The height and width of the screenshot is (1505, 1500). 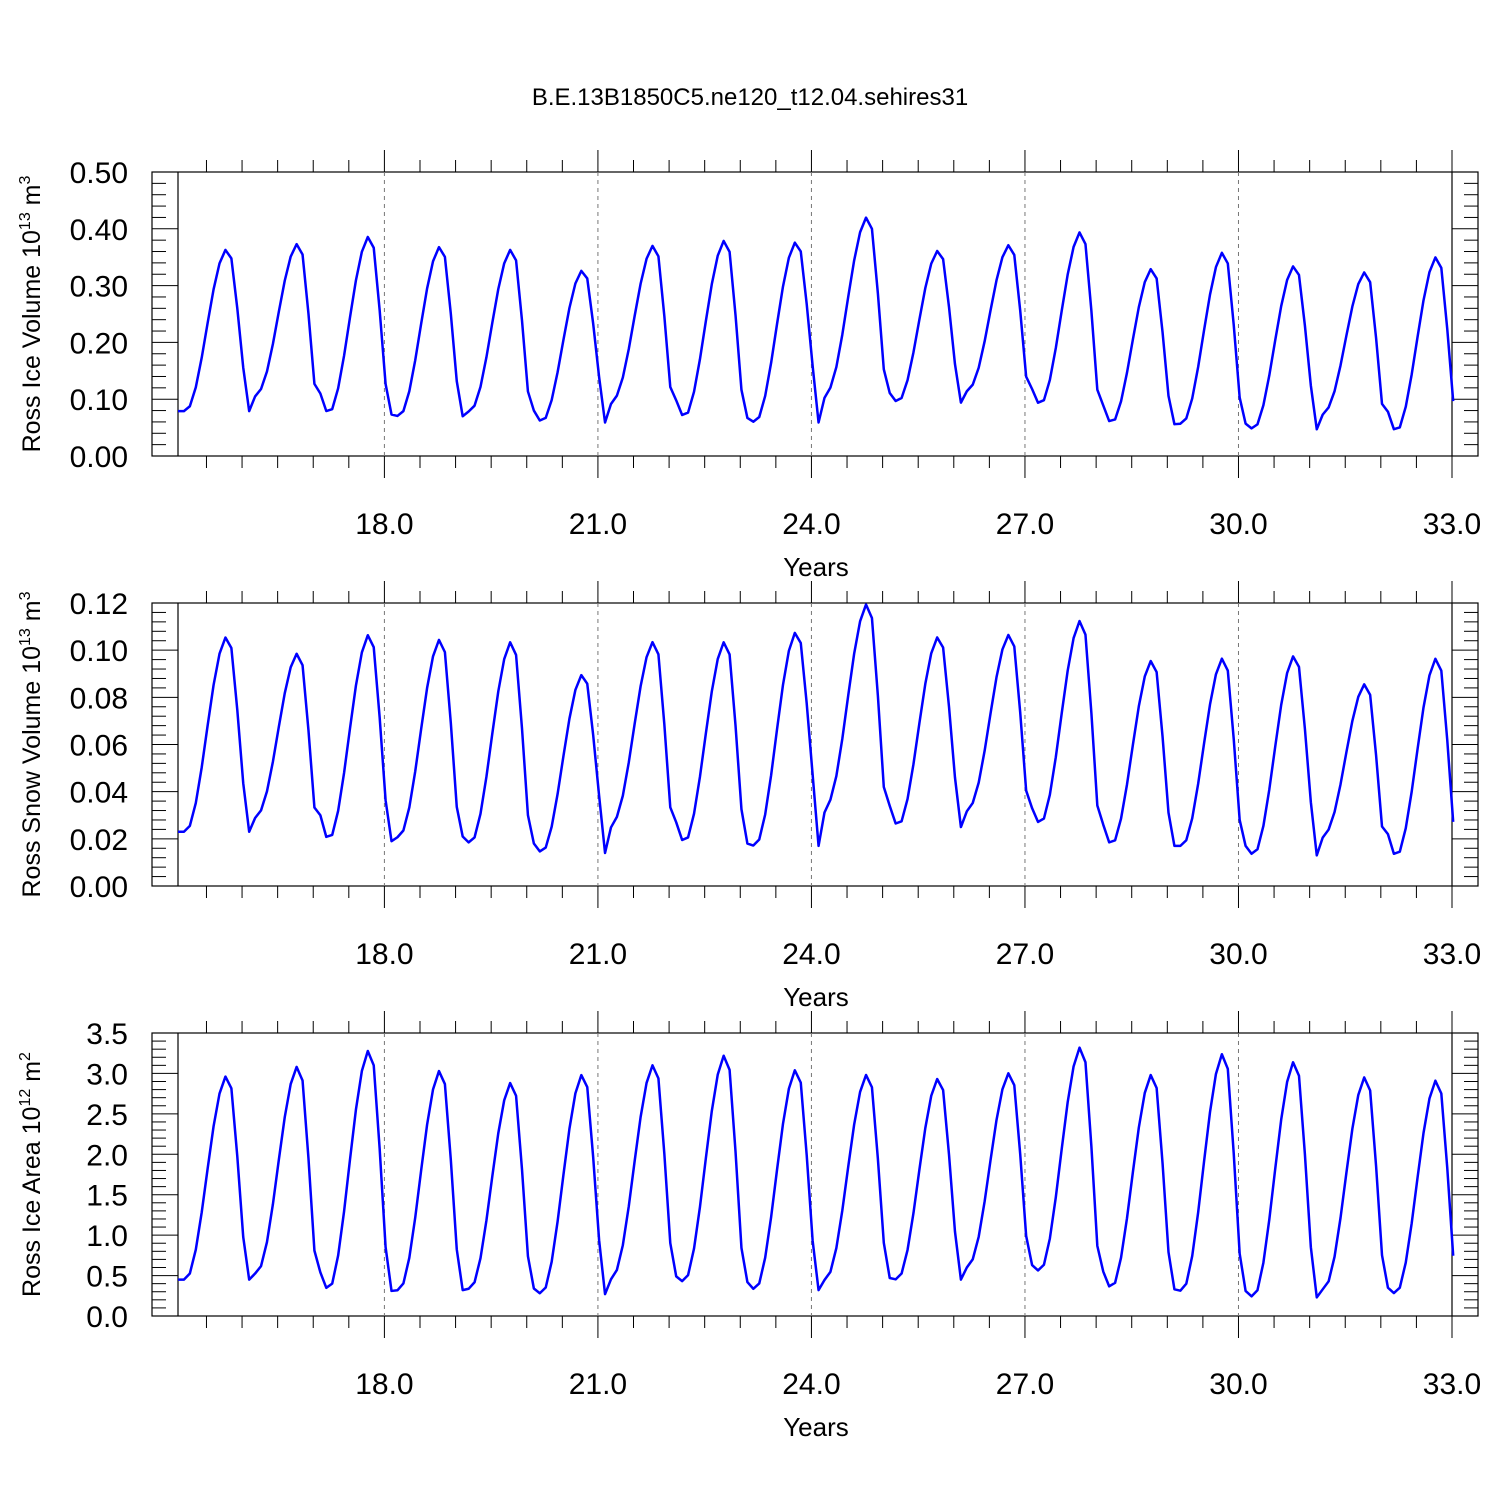 I want to click on y-tick-label: 3.0, so click(x=107, y=1074).